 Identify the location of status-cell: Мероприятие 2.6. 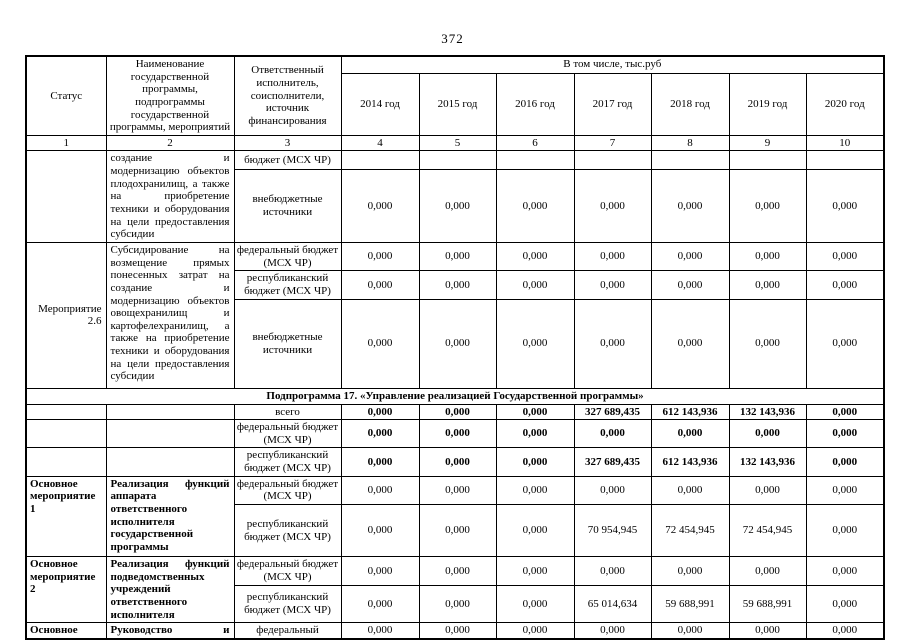
(66, 315).